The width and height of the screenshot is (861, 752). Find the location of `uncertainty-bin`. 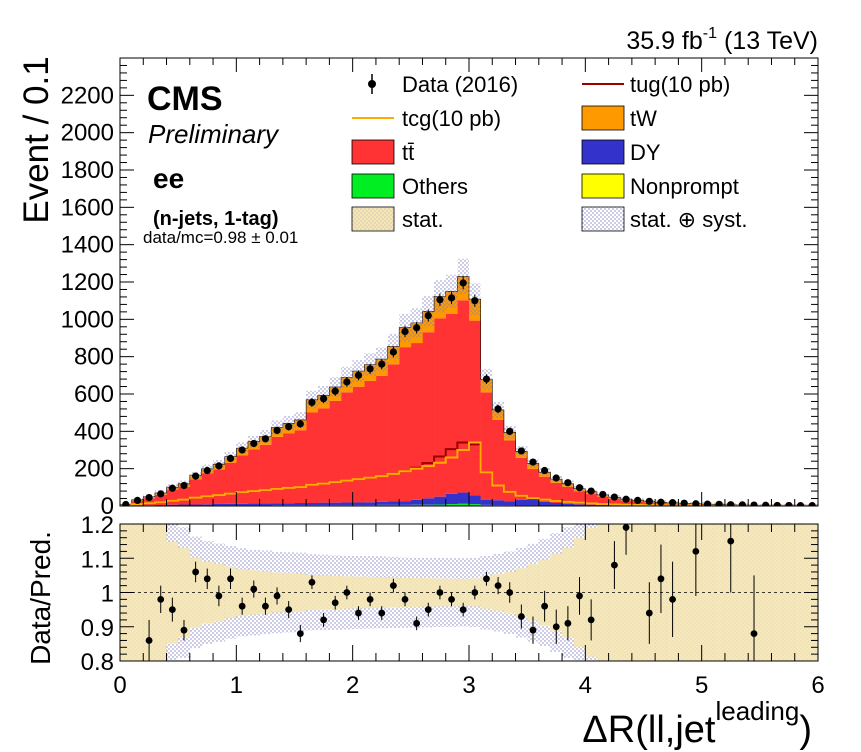

uncertainty-bin is located at coordinates (393, 346).